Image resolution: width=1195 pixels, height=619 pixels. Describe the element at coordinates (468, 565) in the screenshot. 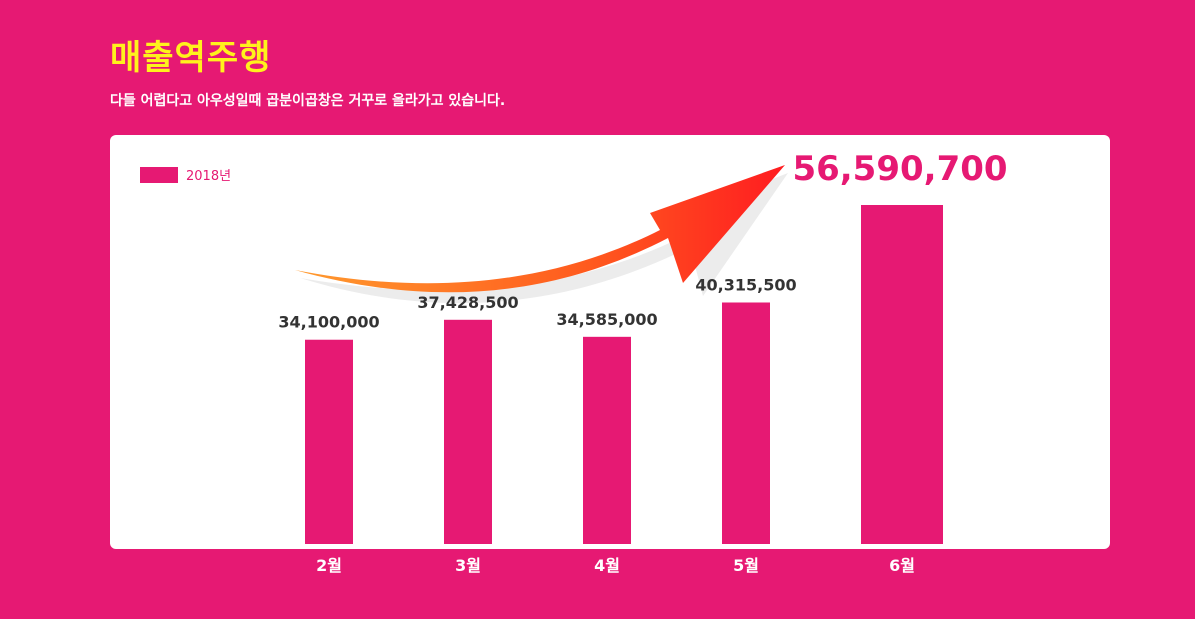

I see `category-label-2: 3월` at that location.